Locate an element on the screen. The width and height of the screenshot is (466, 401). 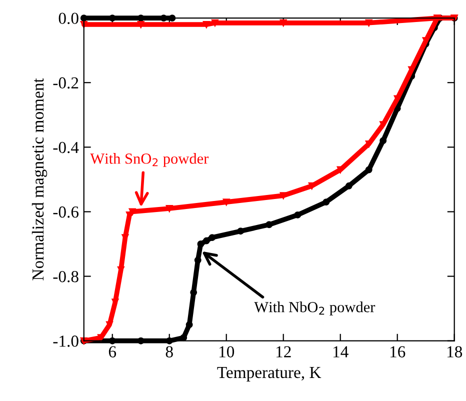
annotation: With NbO$_{2}$ powder is located at coordinates (315, 309).